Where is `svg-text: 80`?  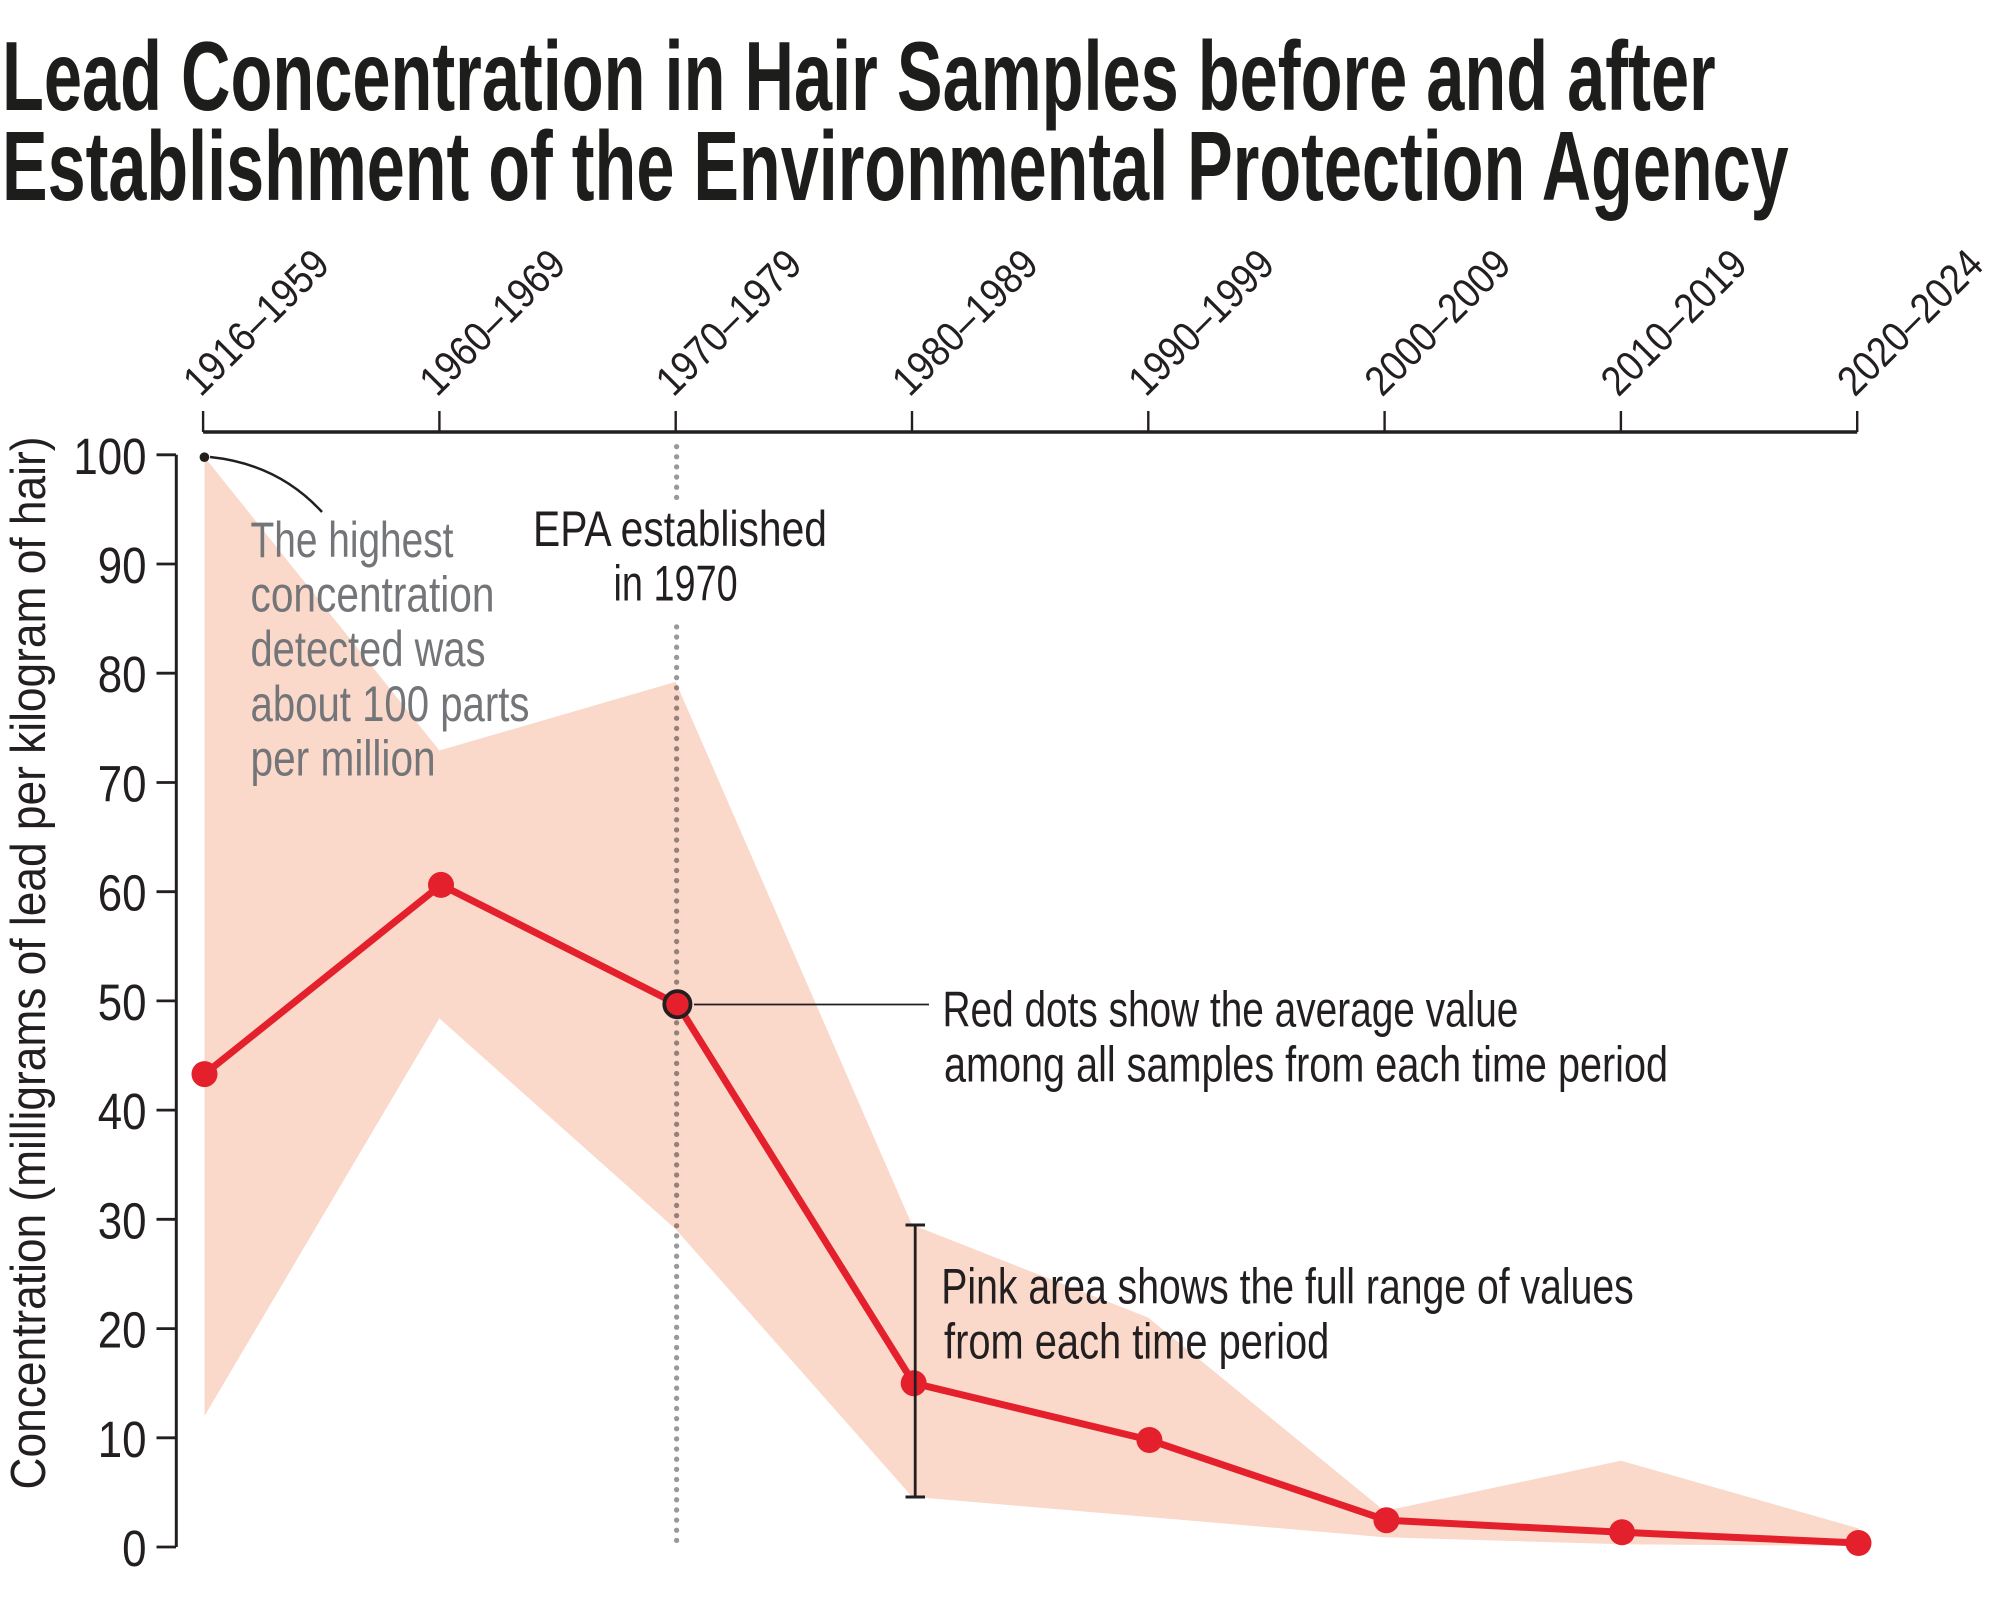 svg-text: 80 is located at coordinates (122, 675).